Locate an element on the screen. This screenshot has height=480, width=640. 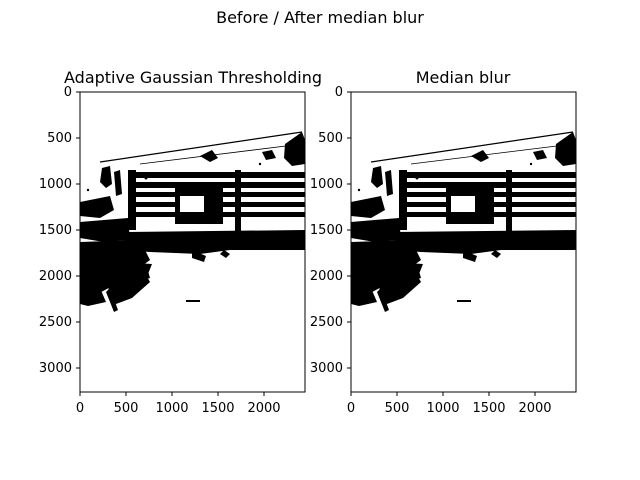
panel-left-title: Adaptive Gaussian Thresholding is located at coordinates (193, 77).